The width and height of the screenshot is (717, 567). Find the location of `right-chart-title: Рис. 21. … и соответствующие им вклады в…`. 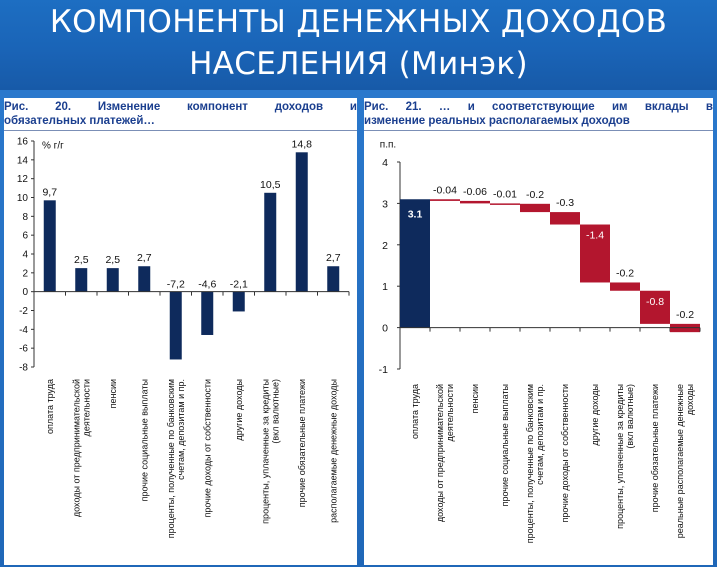

right-chart-title: Рис. 21. … и соответствующие им вклады в… is located at coordinates (538, 113).